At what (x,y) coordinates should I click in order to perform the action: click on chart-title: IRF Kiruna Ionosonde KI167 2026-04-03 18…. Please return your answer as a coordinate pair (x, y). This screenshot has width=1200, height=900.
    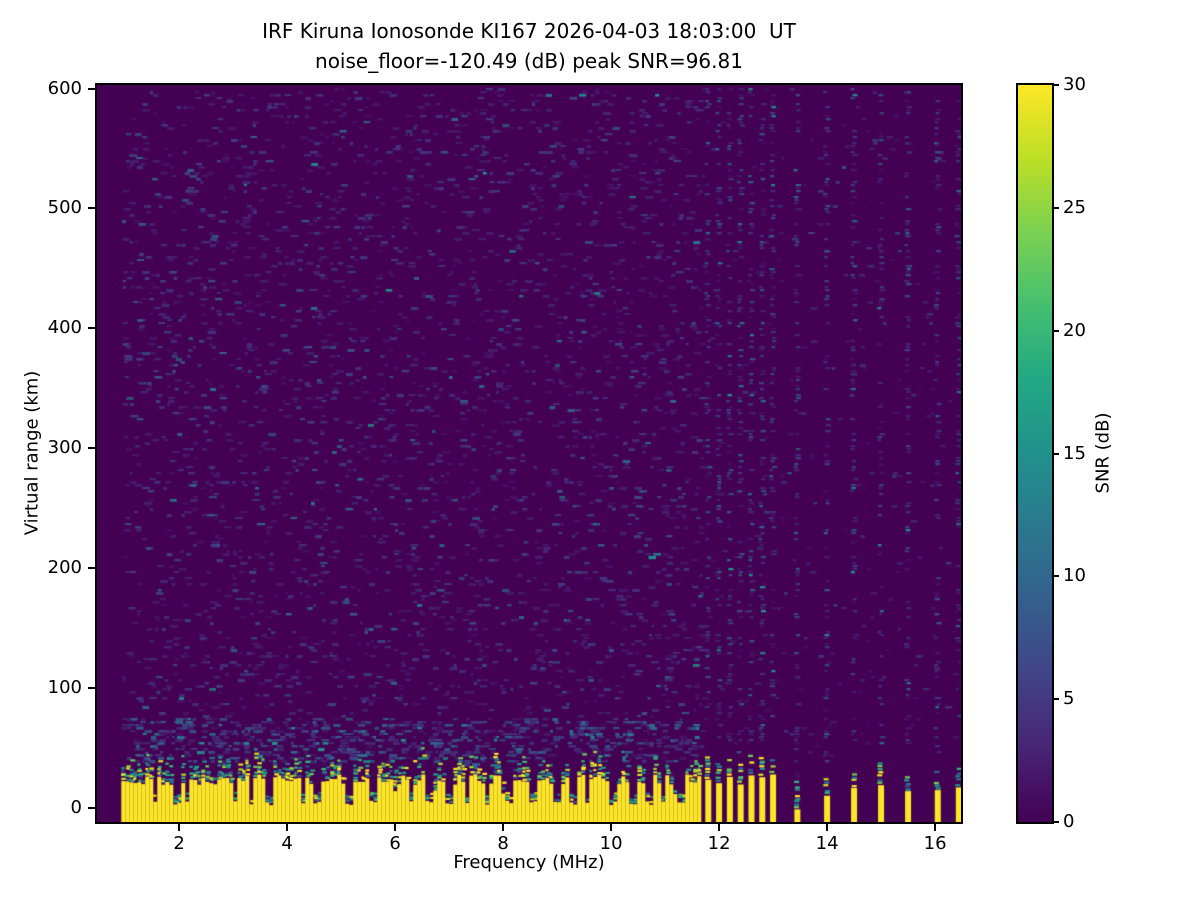
    Looking at the image, I should click on (529, 31).